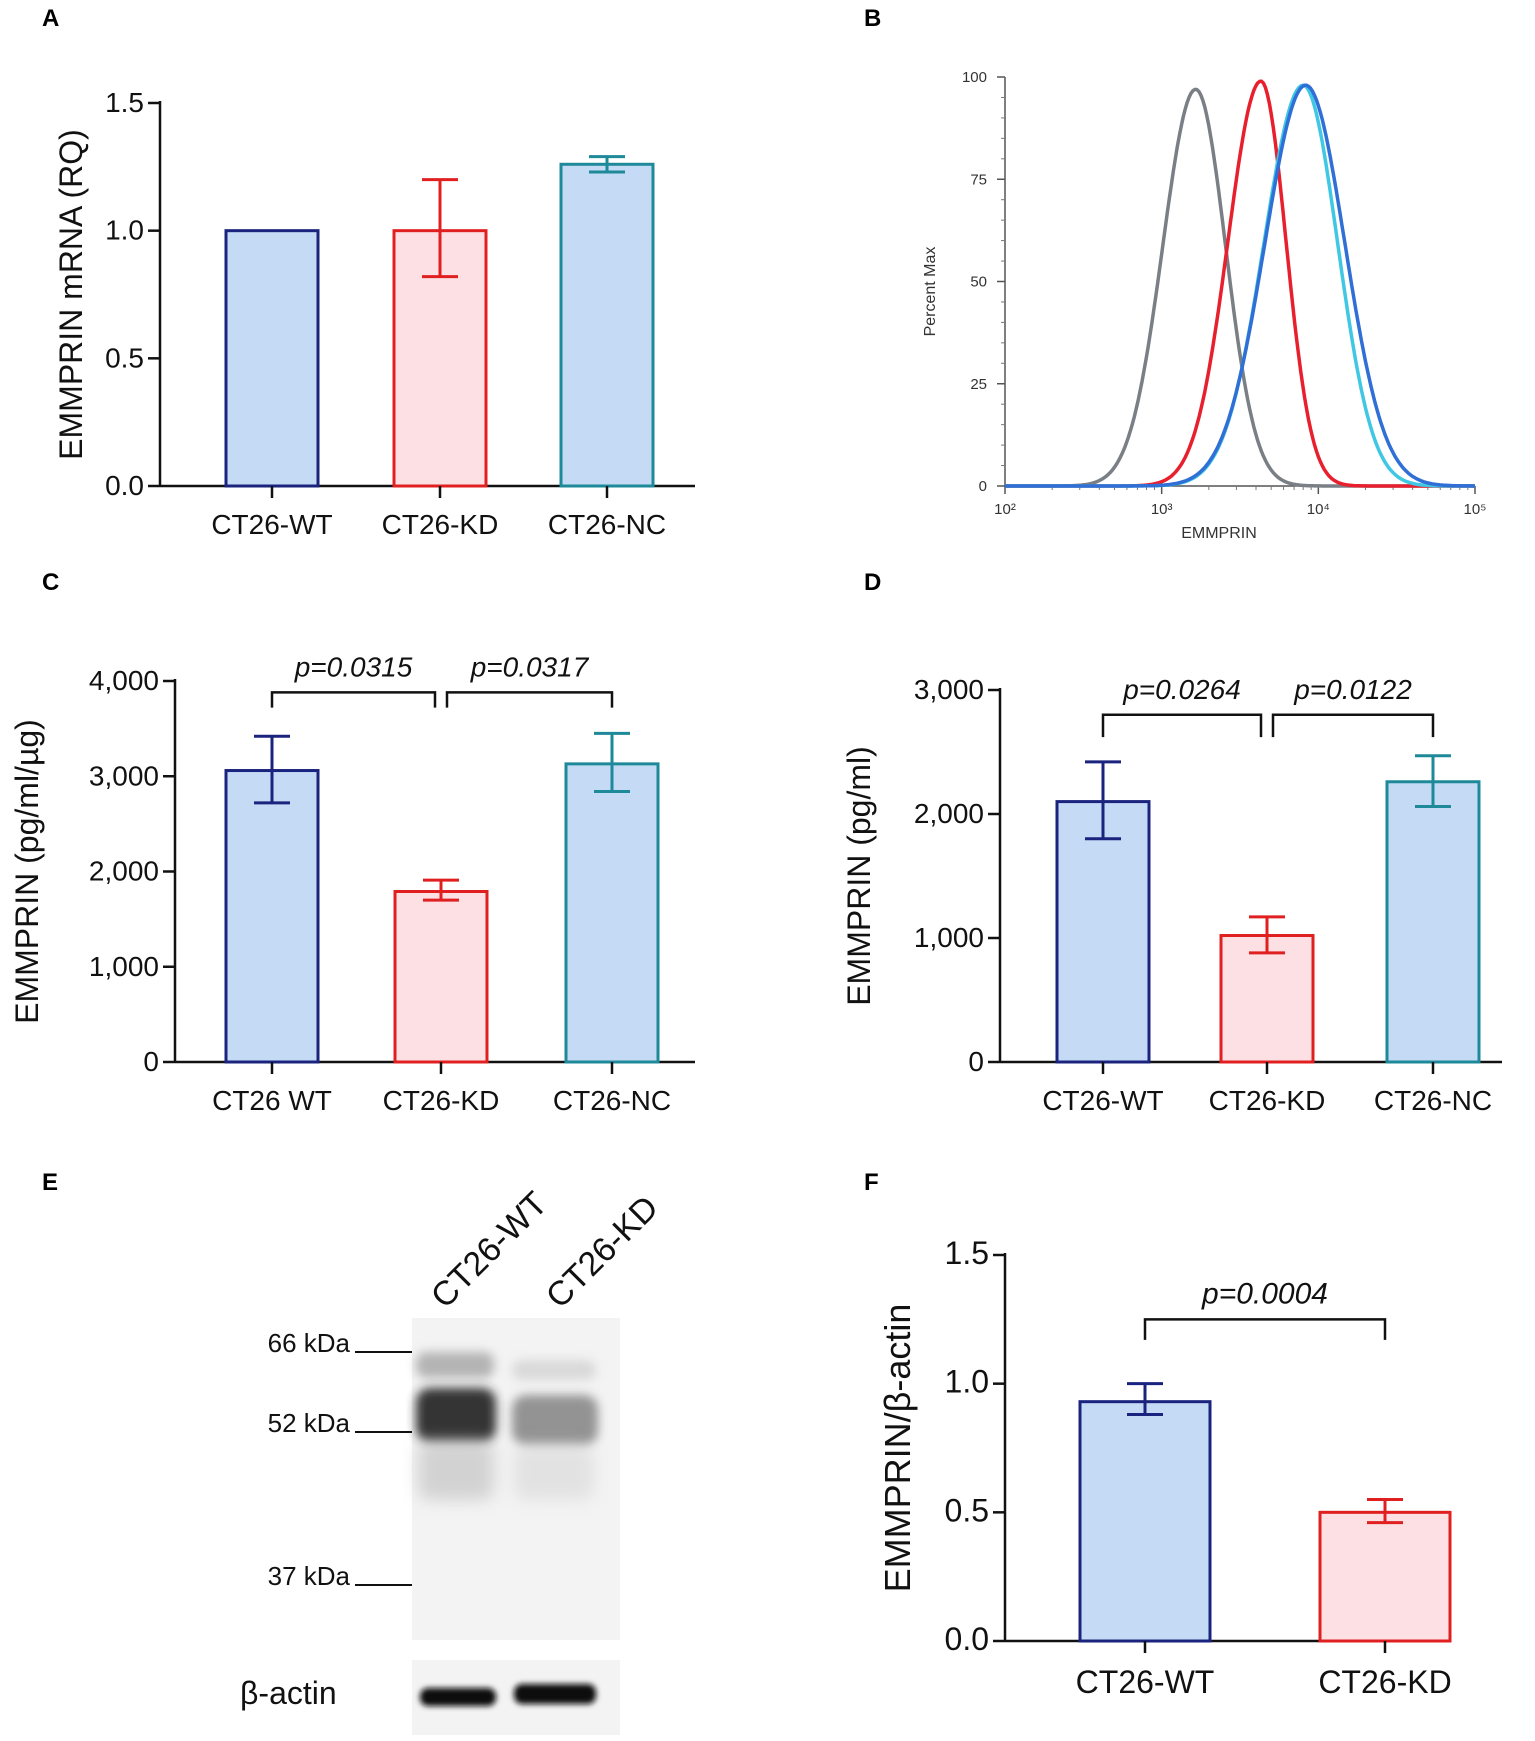  Describe the element at coordinates (872, 18) in the screenshot. I see `panel-letter-b: B` at that location.